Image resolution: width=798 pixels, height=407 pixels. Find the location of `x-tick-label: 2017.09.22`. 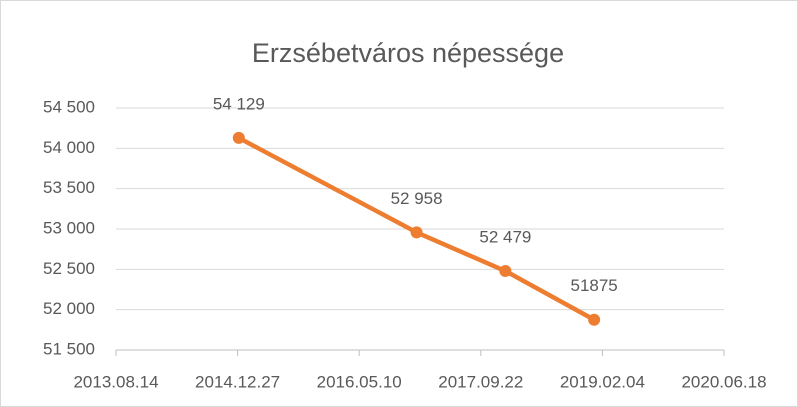

x-tick-label: 2017.09.22 is located at coordinates (480, 381).